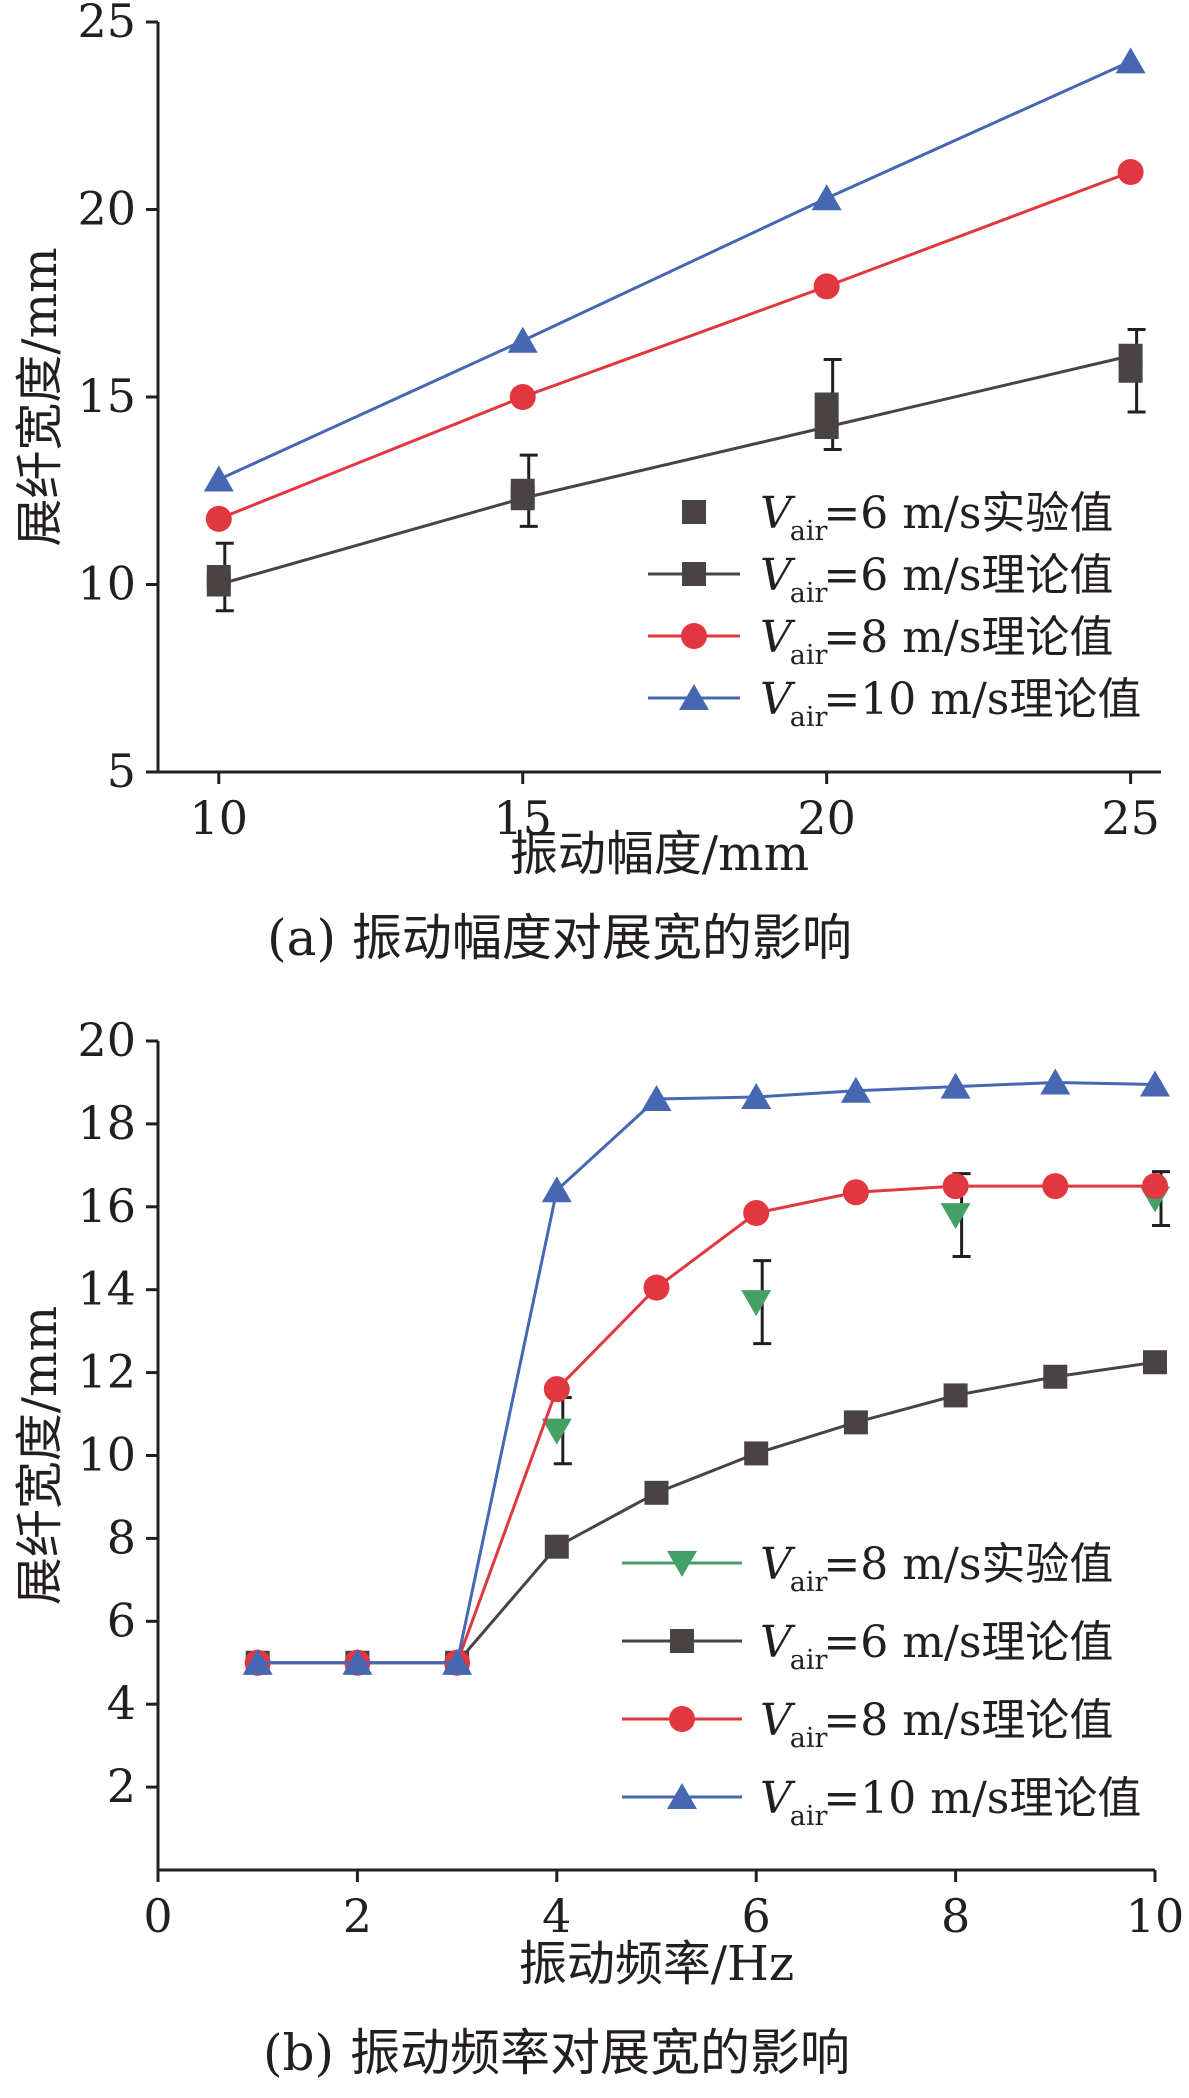 The height and width of the screenshot is (2098, 1189). I want to click on x-tick-label: 6, so click(756, 1916).